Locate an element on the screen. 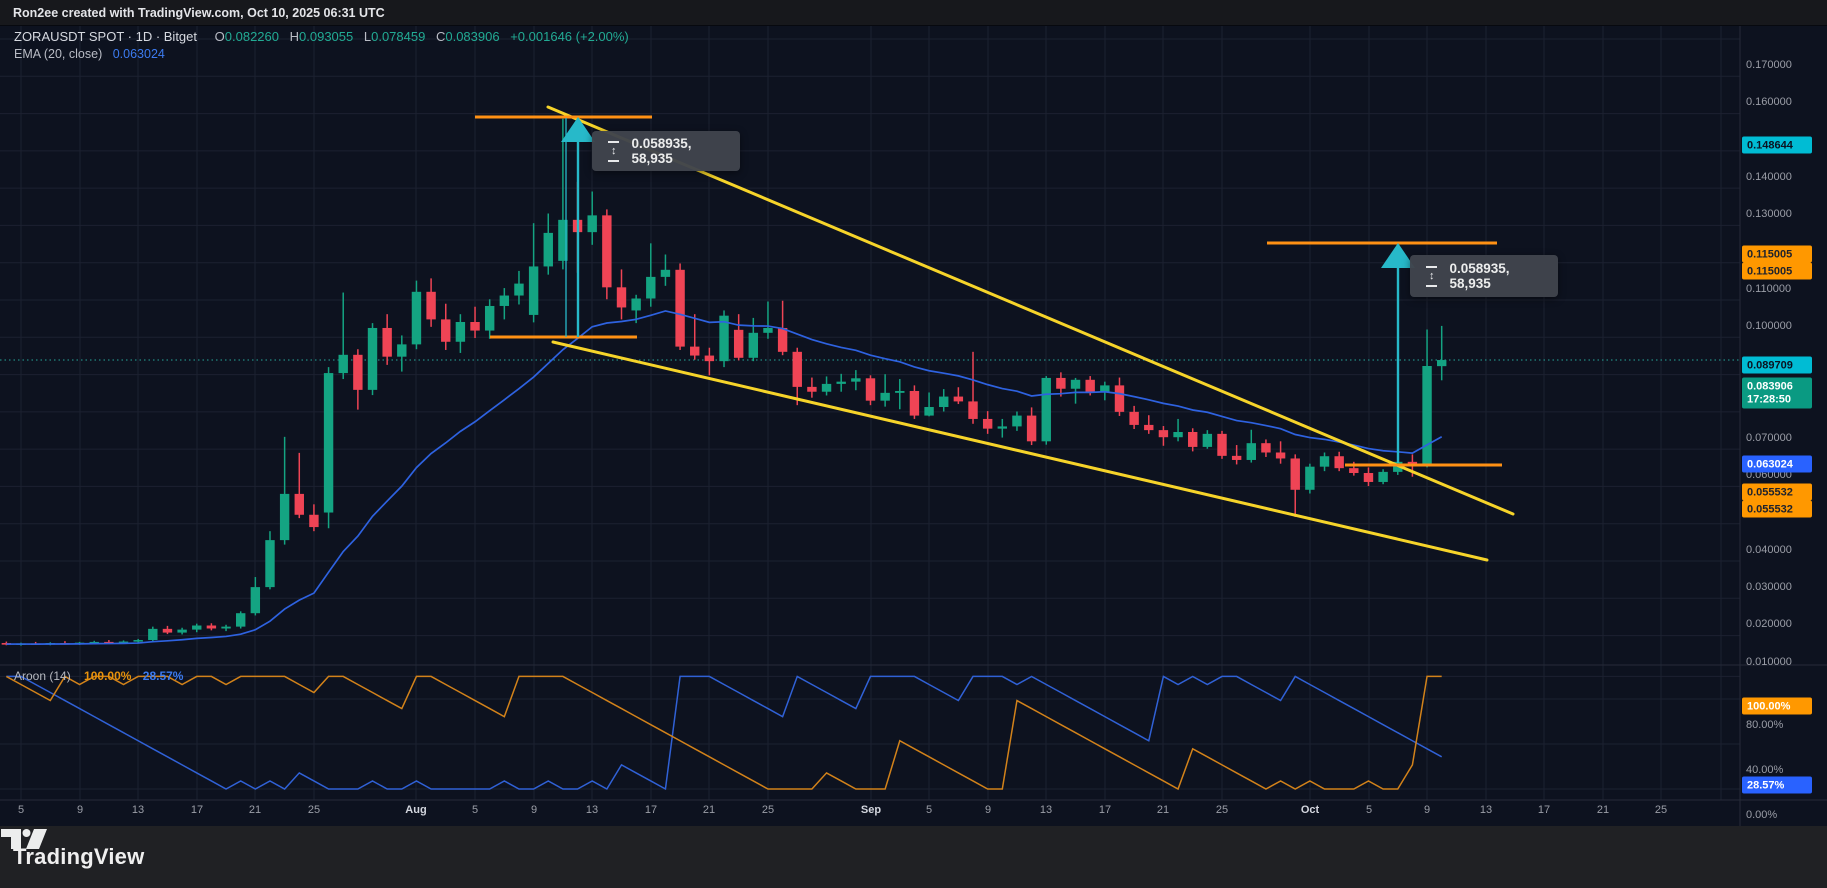 This screenshot has height=888, width=1827. change-value: +0.001646 (+2.00%) is located at coordinates (569, 36).